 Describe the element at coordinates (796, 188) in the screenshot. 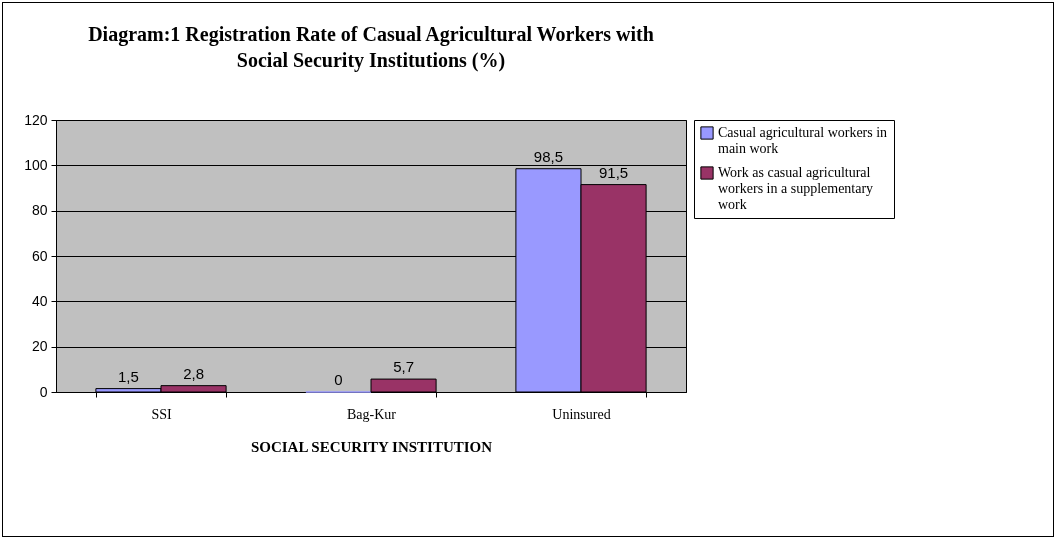

I see `legend-label: Work as casual agricultural workers in a supplementary work` at that location.